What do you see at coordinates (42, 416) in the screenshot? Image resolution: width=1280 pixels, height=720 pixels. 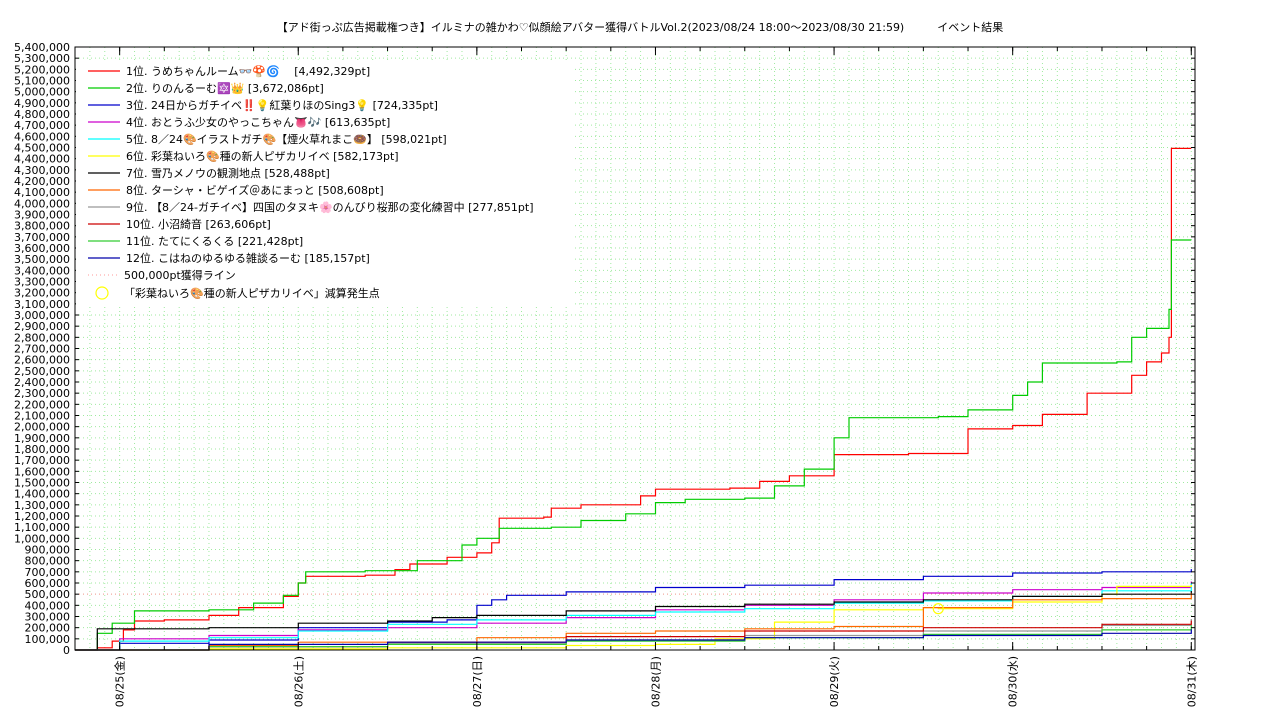 I see `y-tick-label: 2,100,000` at bounding box center [42, 416].